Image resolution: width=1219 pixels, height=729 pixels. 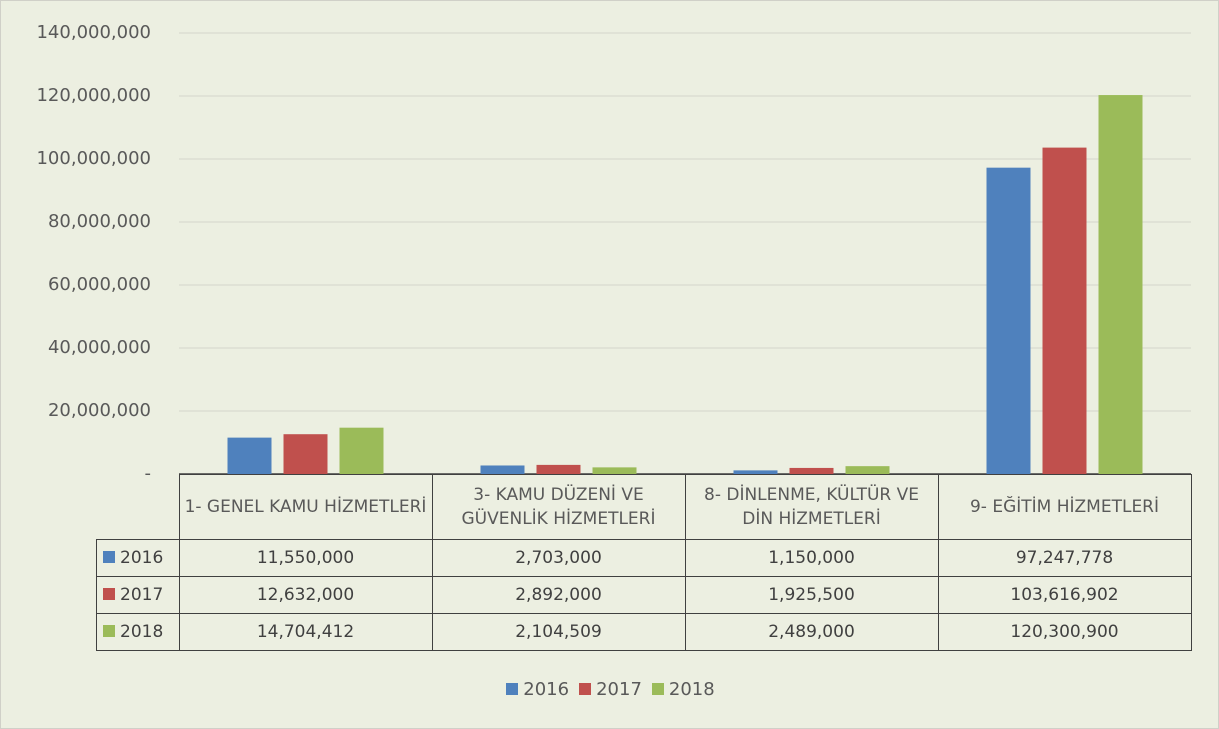 What do you see at coordinates (142, 632) in the screenshot?
I see `series-name: 2018` at bounding box center [142, 632].